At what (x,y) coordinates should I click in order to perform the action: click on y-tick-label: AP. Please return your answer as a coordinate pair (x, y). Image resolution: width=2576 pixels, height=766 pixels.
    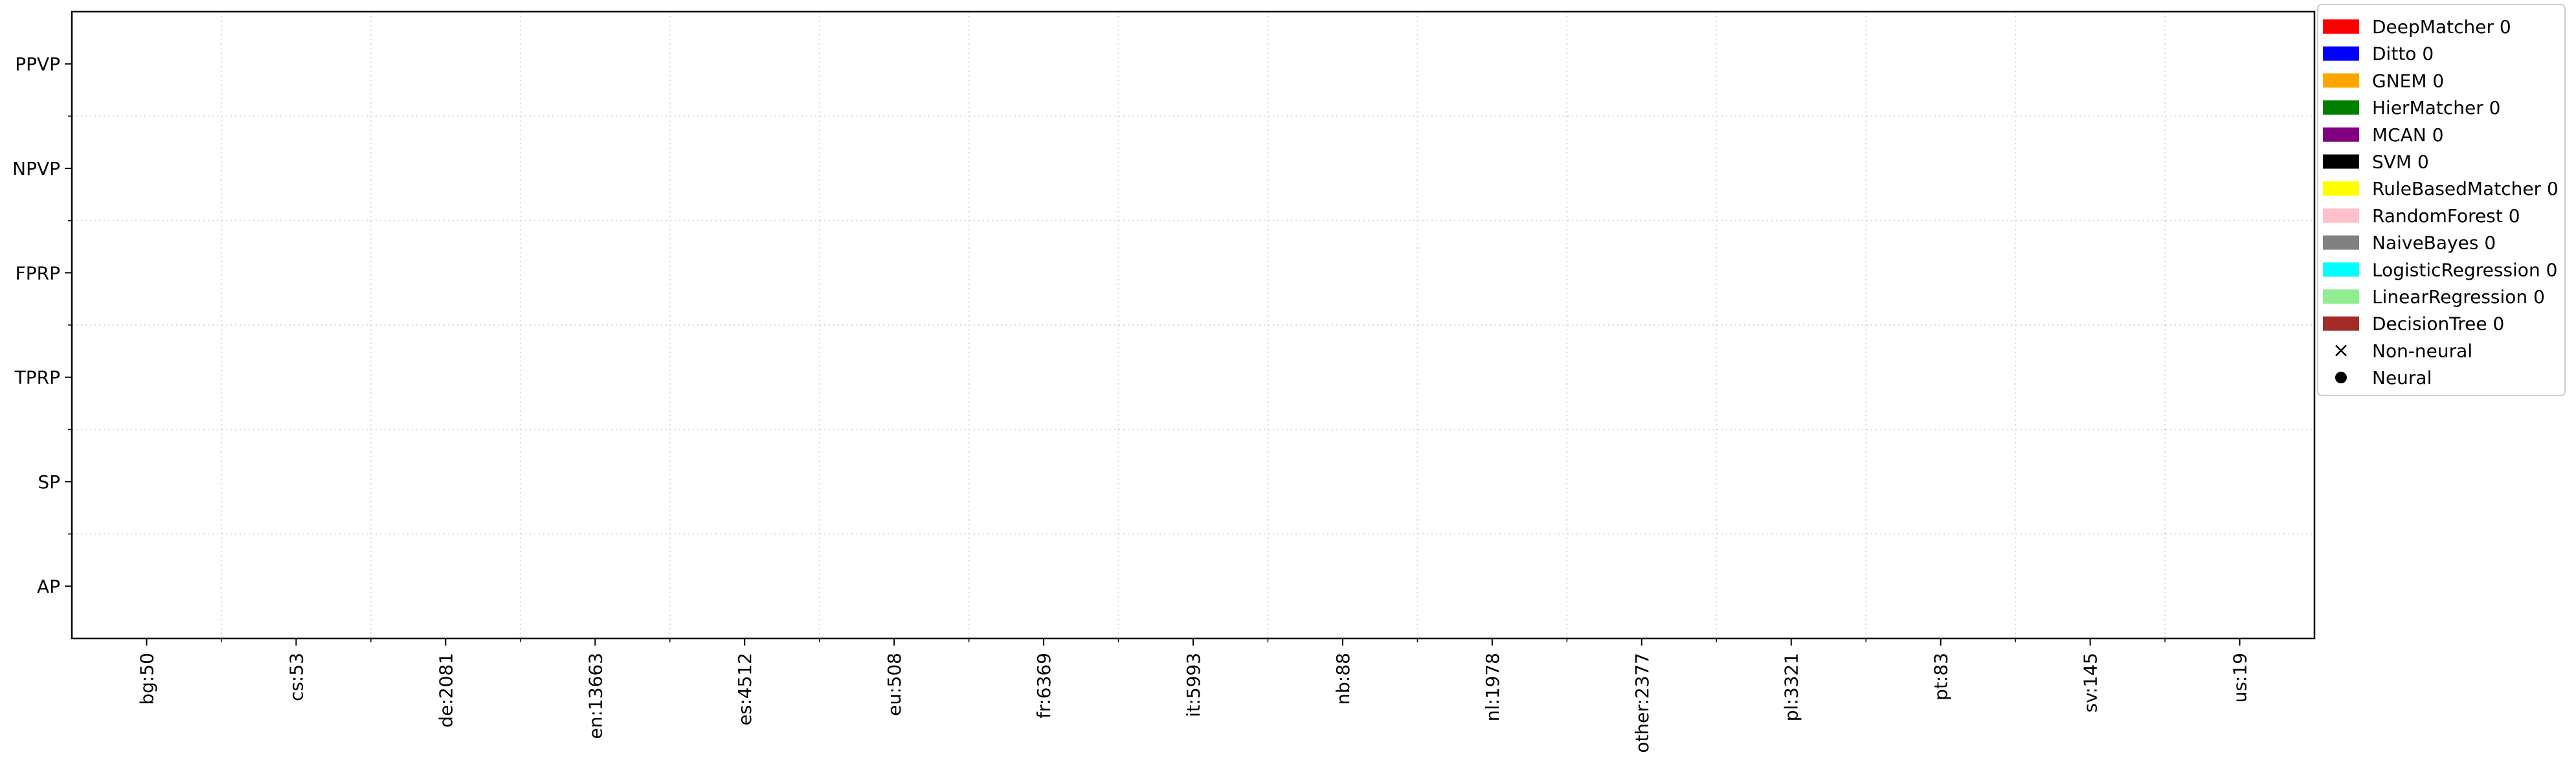
    Looking at the image, I should click on (48, 587).